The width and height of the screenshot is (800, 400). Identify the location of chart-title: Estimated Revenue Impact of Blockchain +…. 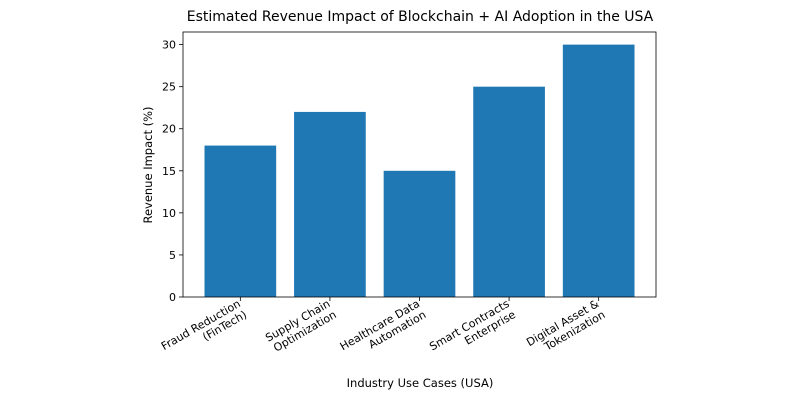
(420, 17).